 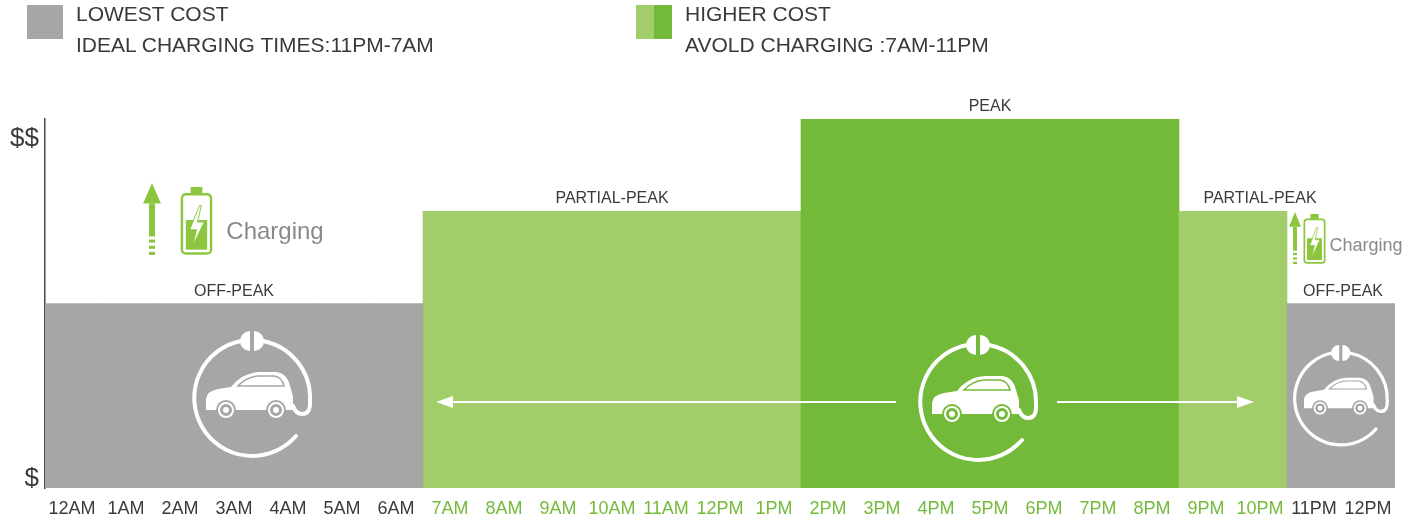 What do you see at coordinates (72, 507) in the screenshot?
I see `x-tick-label: 12AM` at bounding box center [72, 507].